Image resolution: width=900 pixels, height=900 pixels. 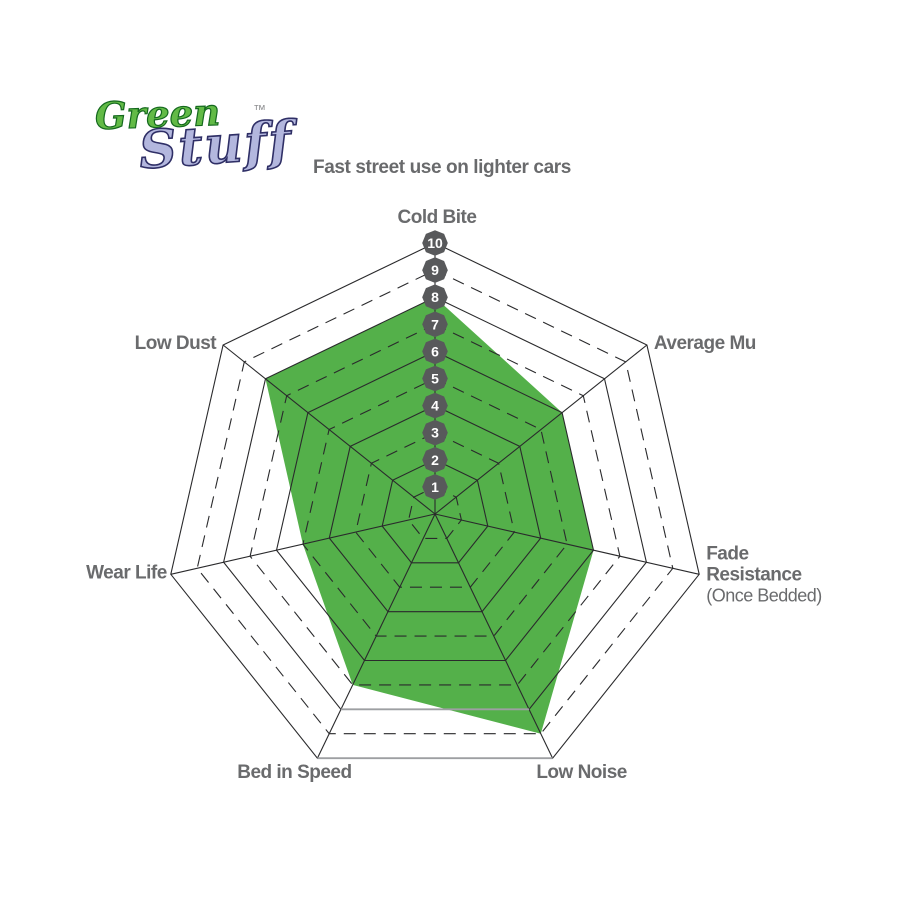 I want to click on scale-badge-label-2: 2, so click(x=435, y=460).